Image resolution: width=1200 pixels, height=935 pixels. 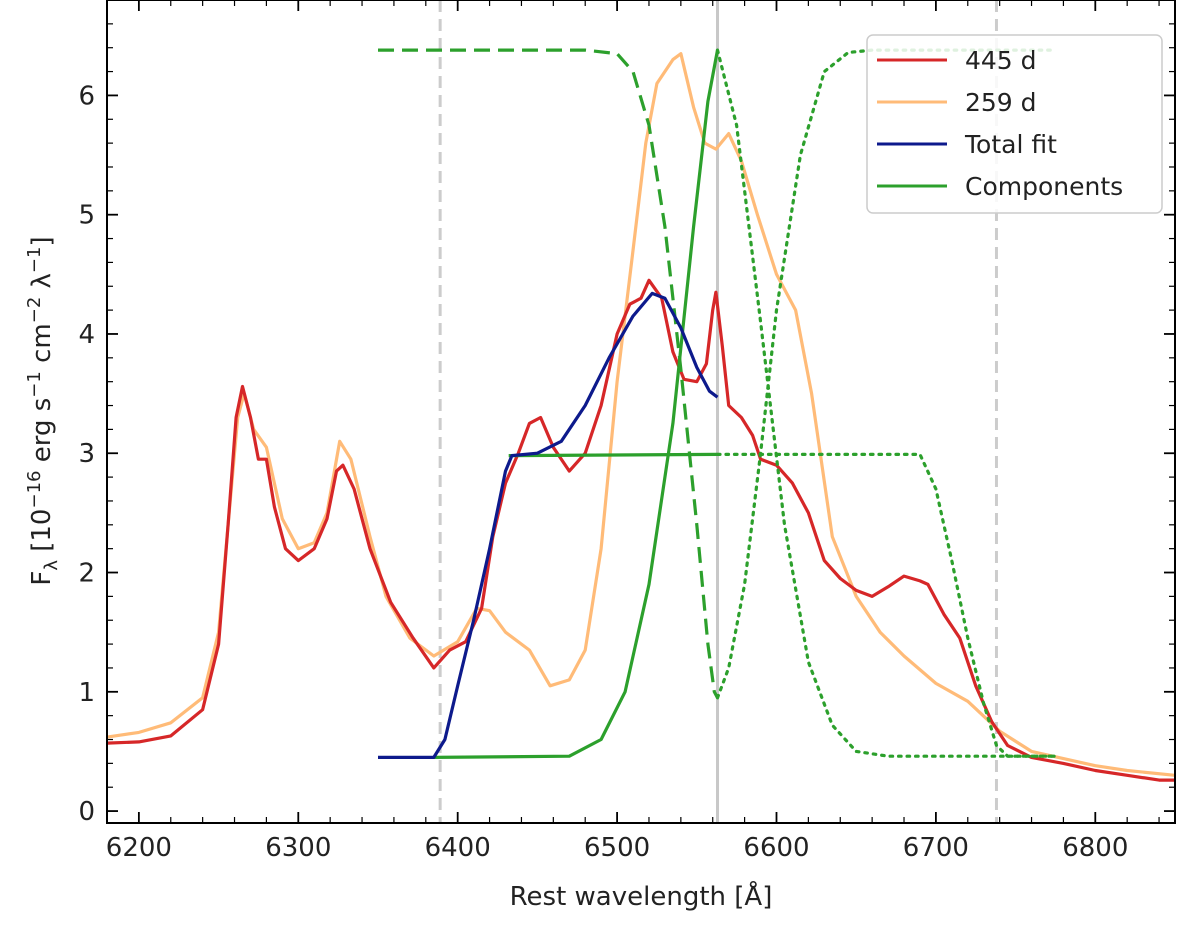 What do you see at coordinates (776, 848) in the screenshot?
I see `x-tick-label: 6600` at bounding box center [776, 848].